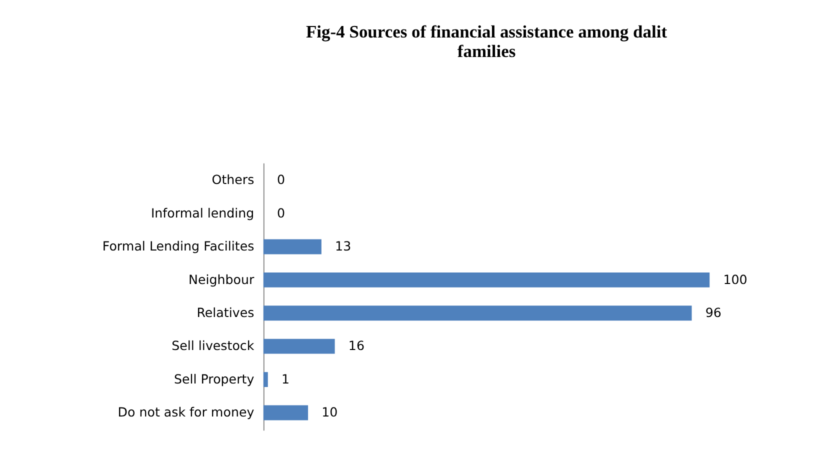 This screenshot has height=464, width=835. I want to click on data-label: 96, so click(713, 312).